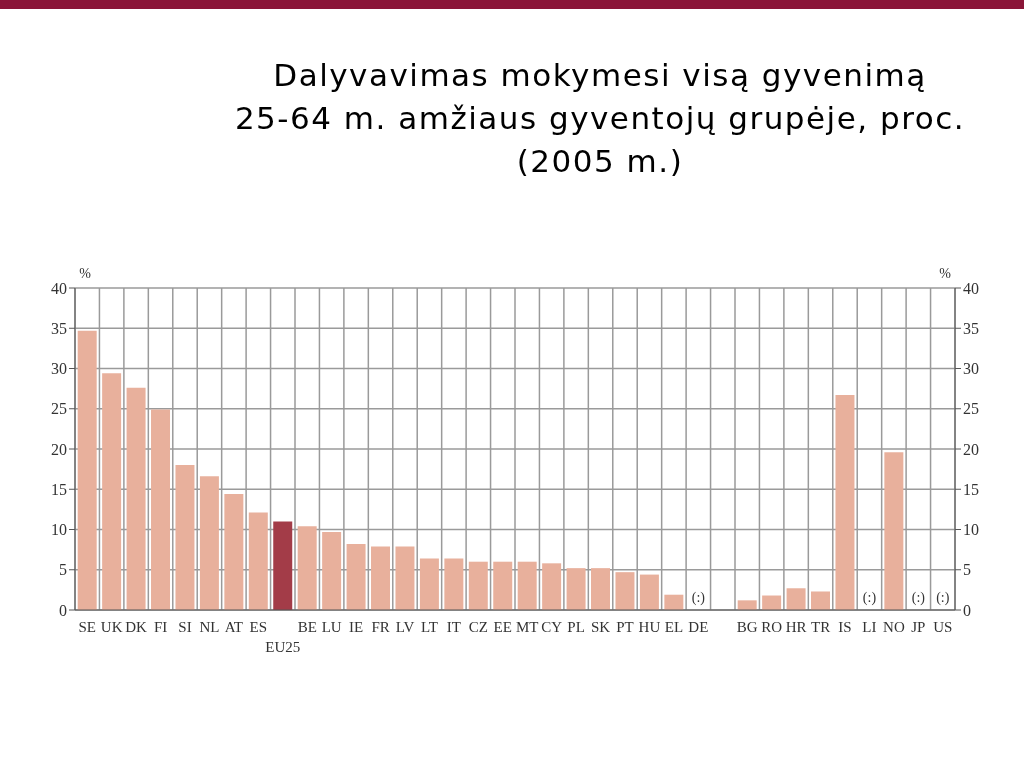 This screenshot has width=1024, height=768. What do you see at coordinates (772, 627) in the screenshot?
I see `x-tick-label: RO` at bounding box center [772, 627].